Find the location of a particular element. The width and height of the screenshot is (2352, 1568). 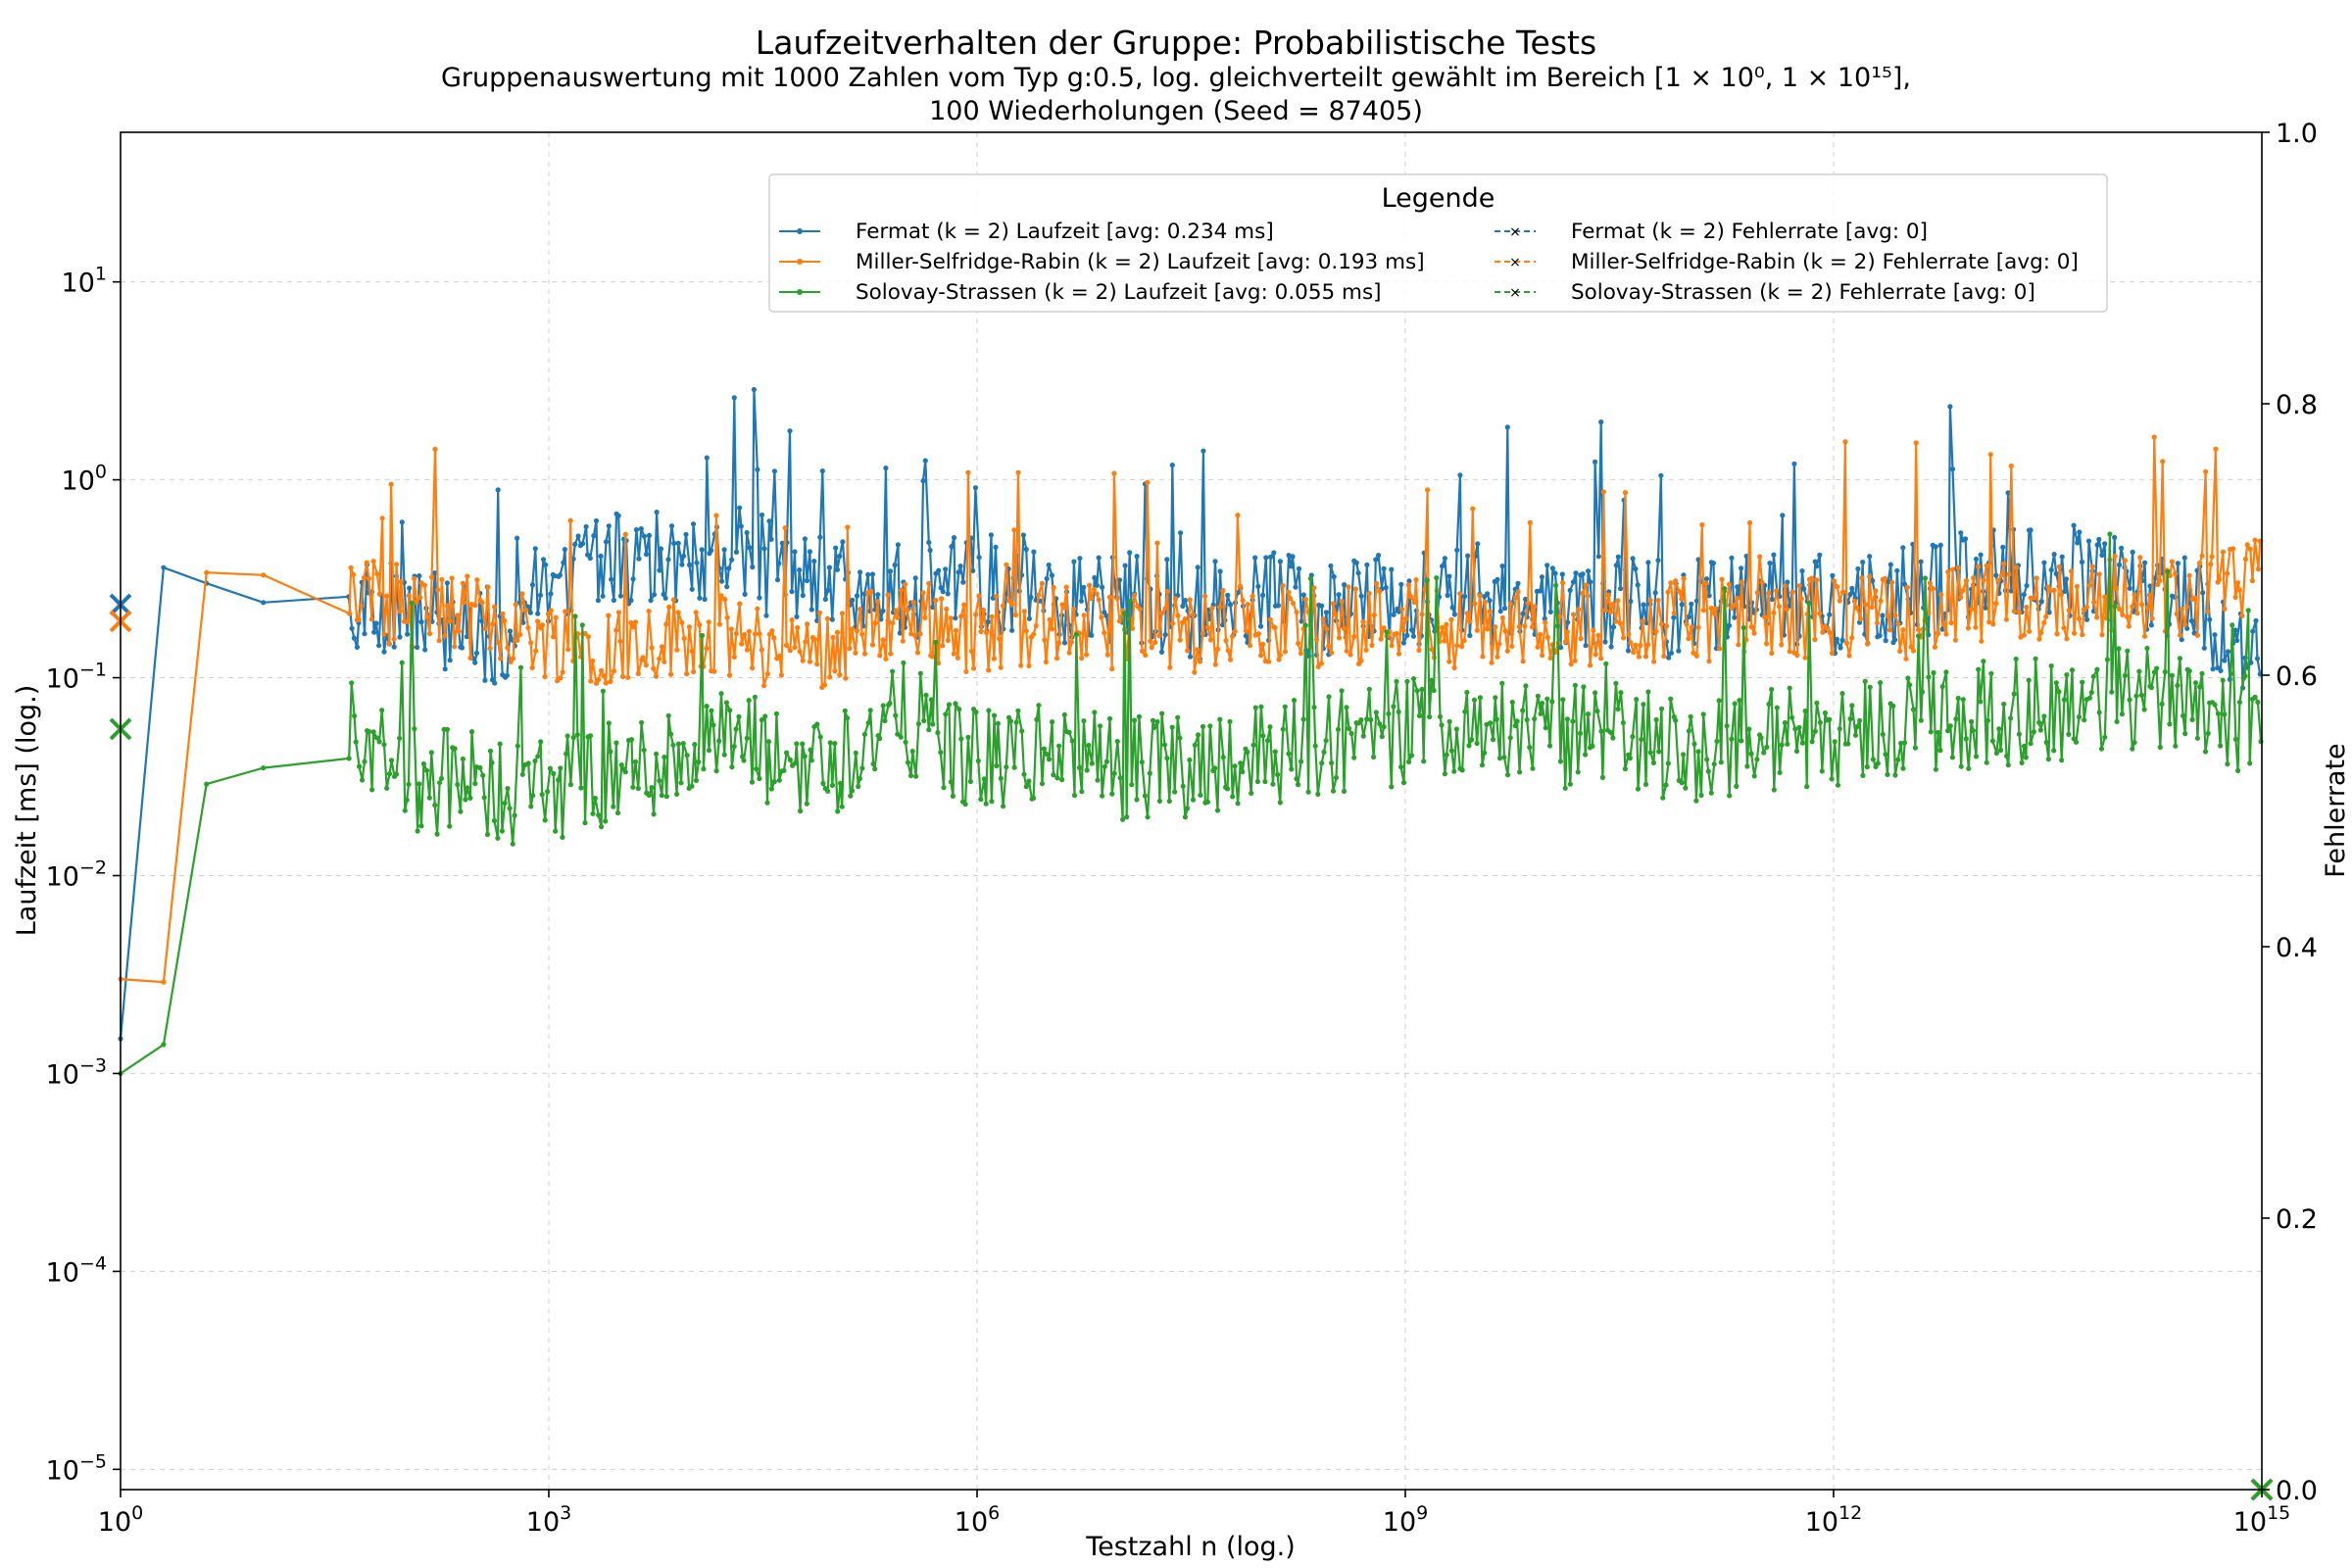

x-tick-label: 103 is located at coordinates (548, 1520).